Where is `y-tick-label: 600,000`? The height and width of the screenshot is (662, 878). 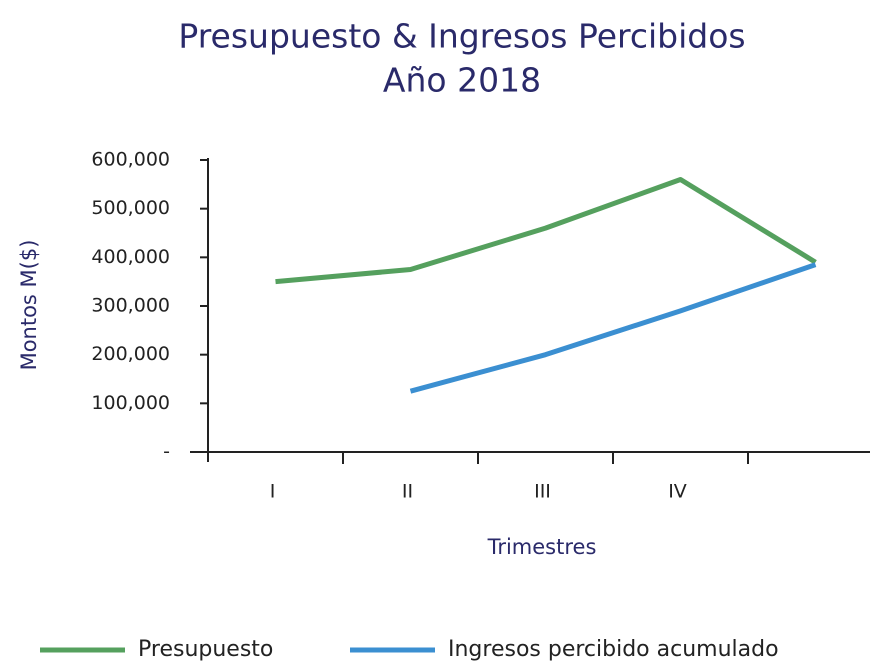 y-tick-label: 600,000 is located at coordinates (130, 160).